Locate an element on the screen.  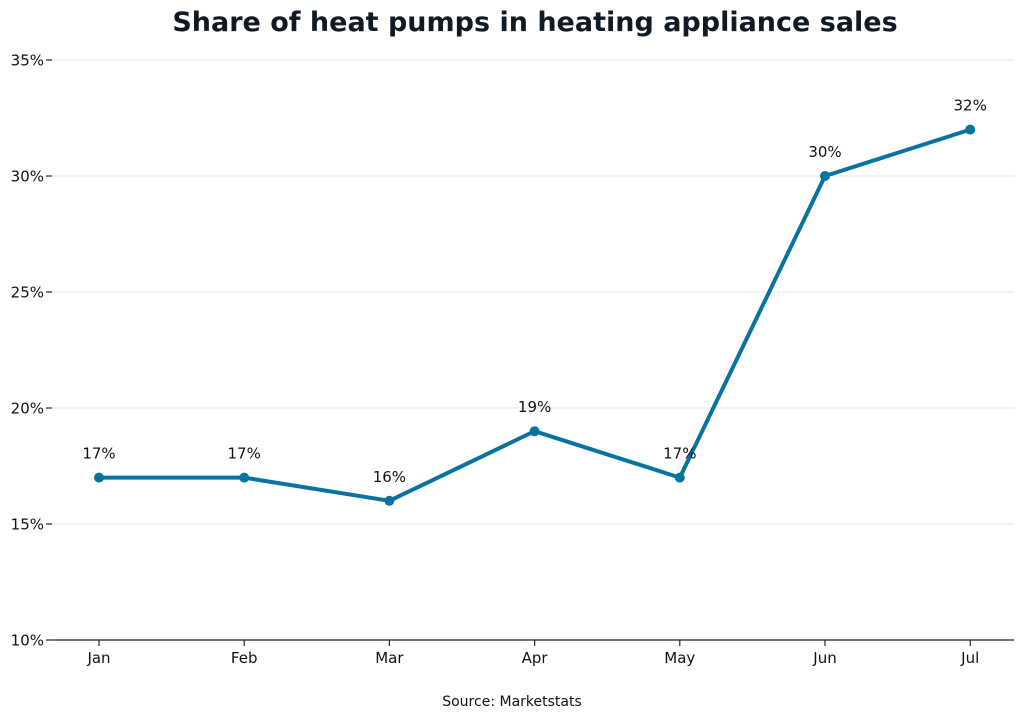
y-tick-label: 35% is located at coordinates (27, 61).